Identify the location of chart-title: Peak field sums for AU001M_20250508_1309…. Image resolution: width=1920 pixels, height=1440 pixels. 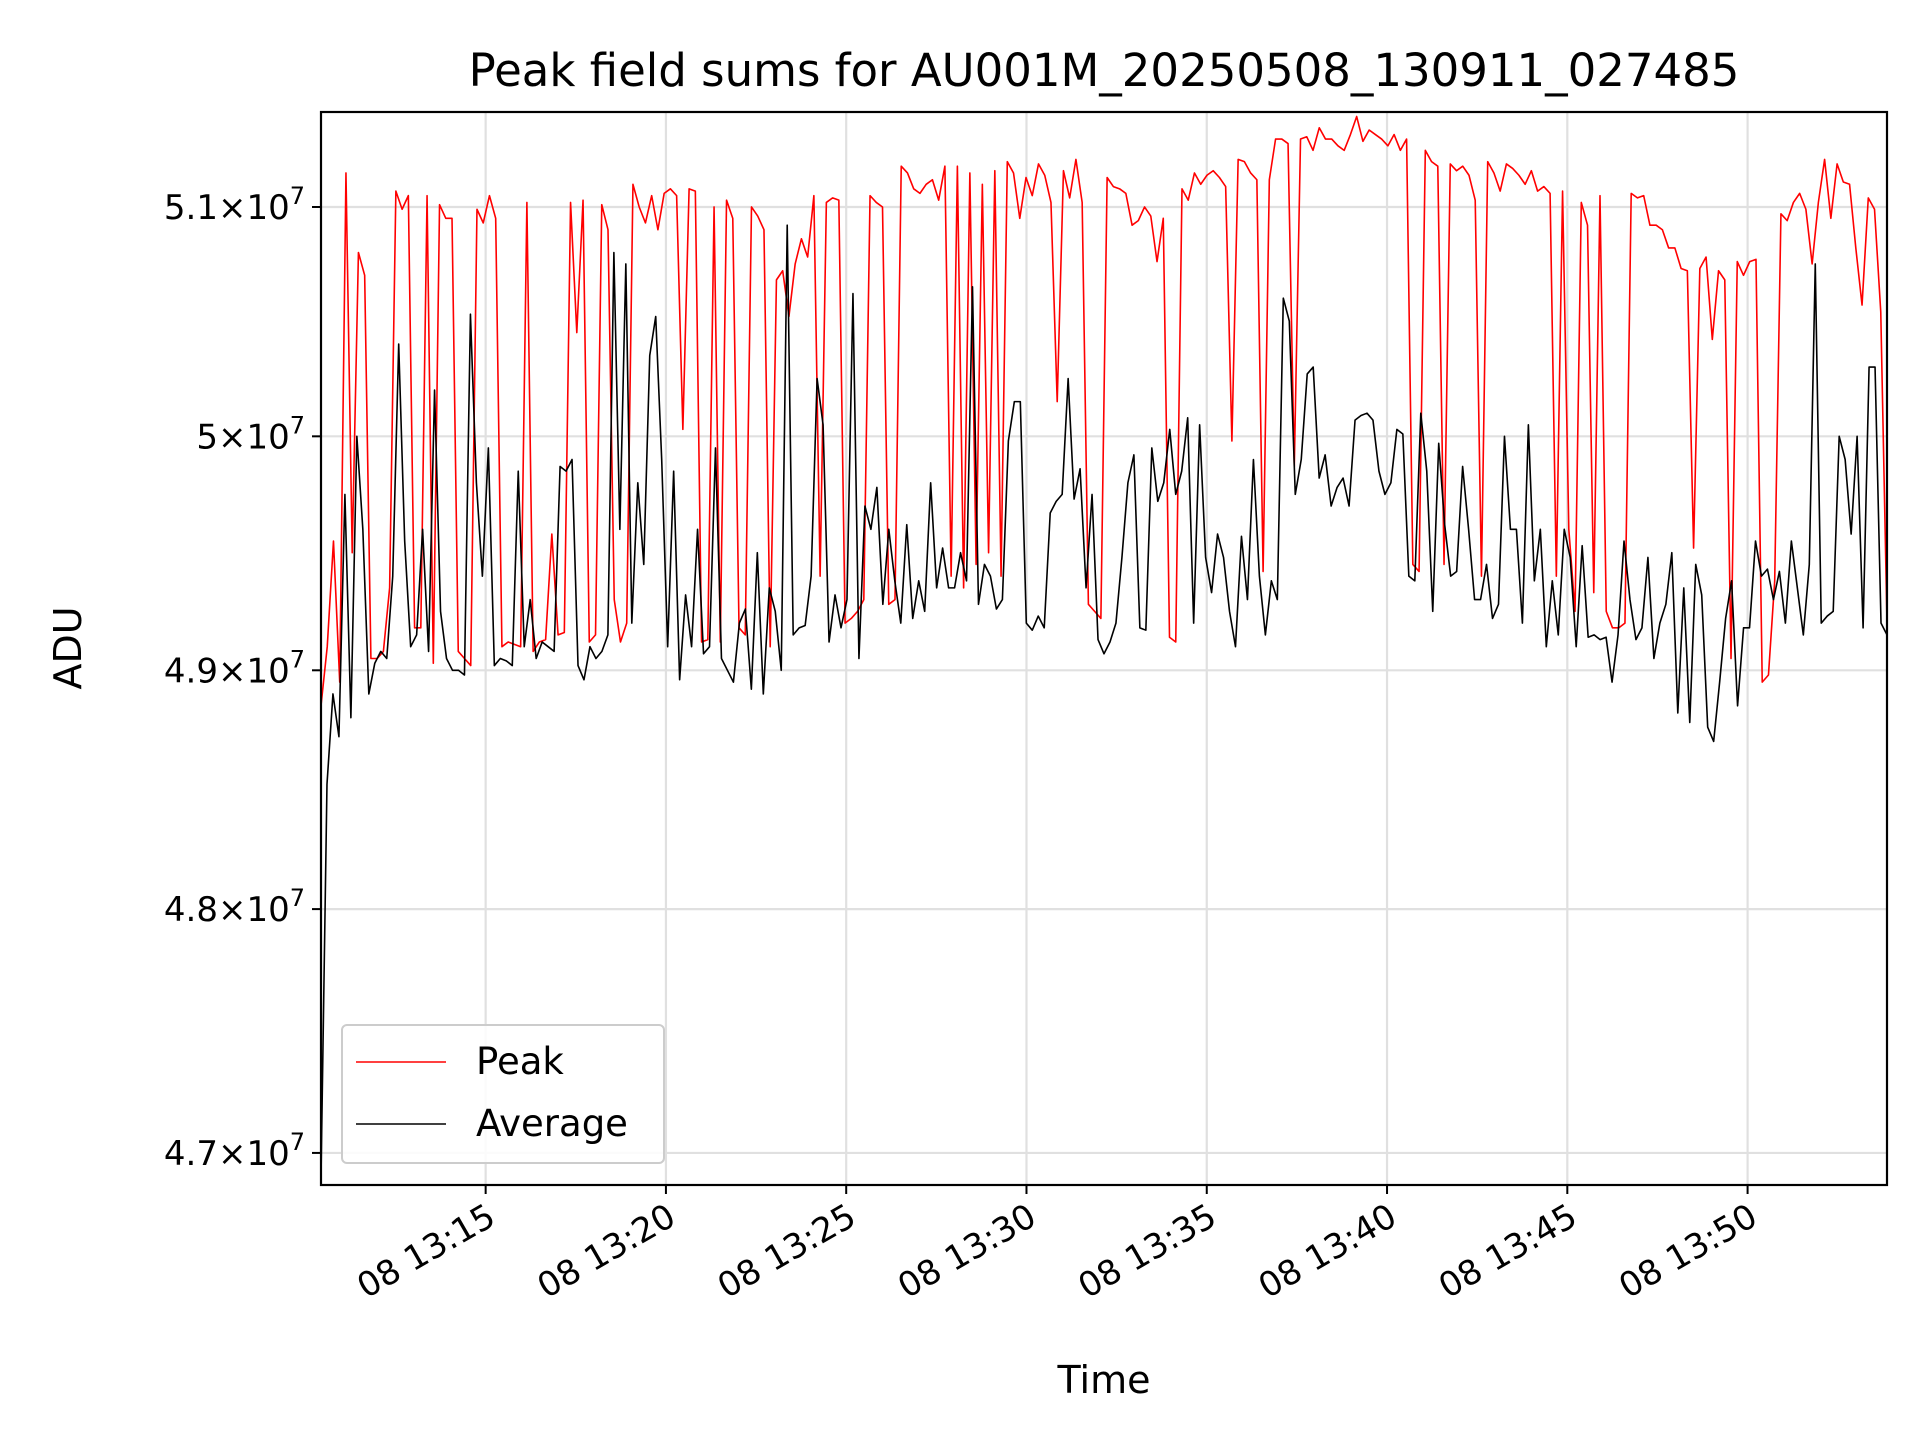
(1104, 70).